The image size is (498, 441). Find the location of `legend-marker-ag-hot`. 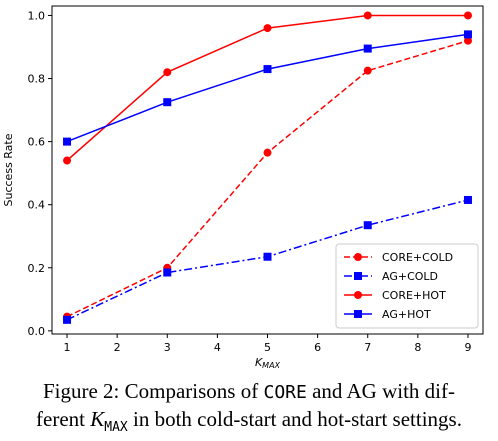

legend-marker-ag-hot is located at coordinates (358, 314).